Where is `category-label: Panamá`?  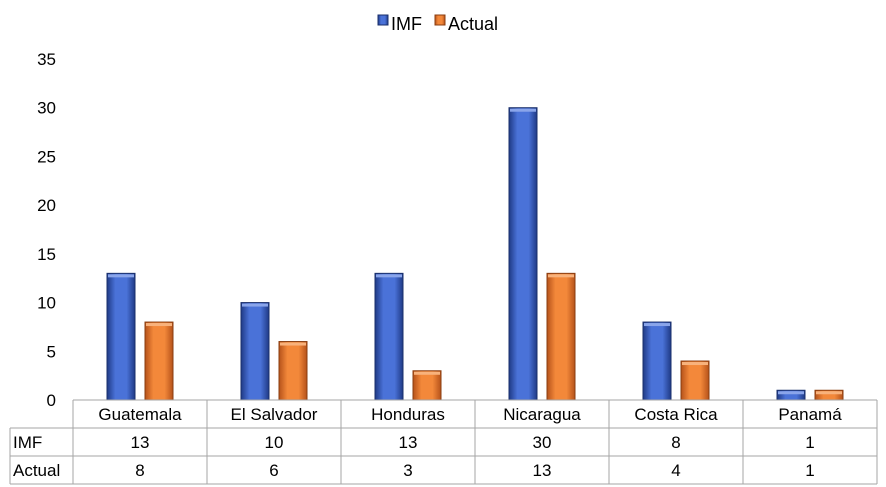
category-label: Panamá is located at coordinates (810, 414).